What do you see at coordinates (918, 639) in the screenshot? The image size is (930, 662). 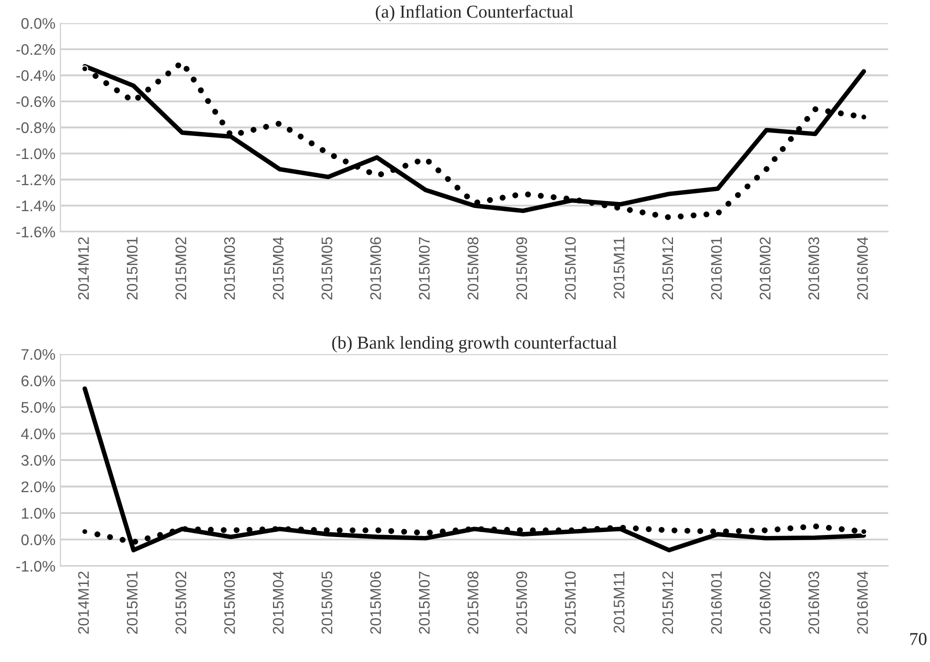 I see `text: 70` at bounding box center [918, 639].